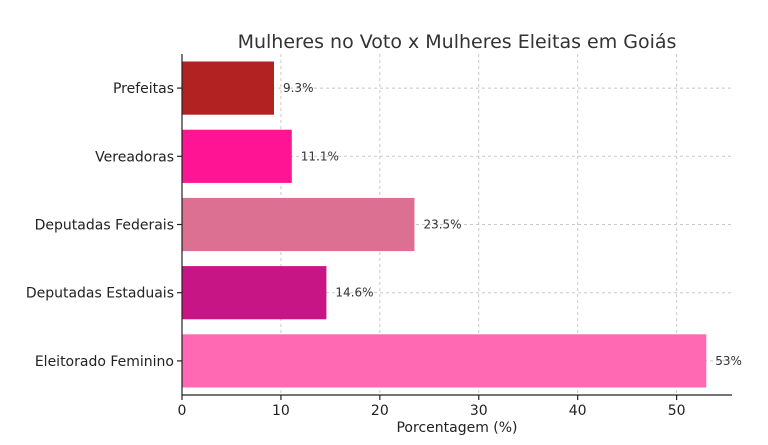 This screenshot has width=768, height=445. Describe the element at coordinates (728, 361) in the screenshot. I see `data-label: 53%` at that location.